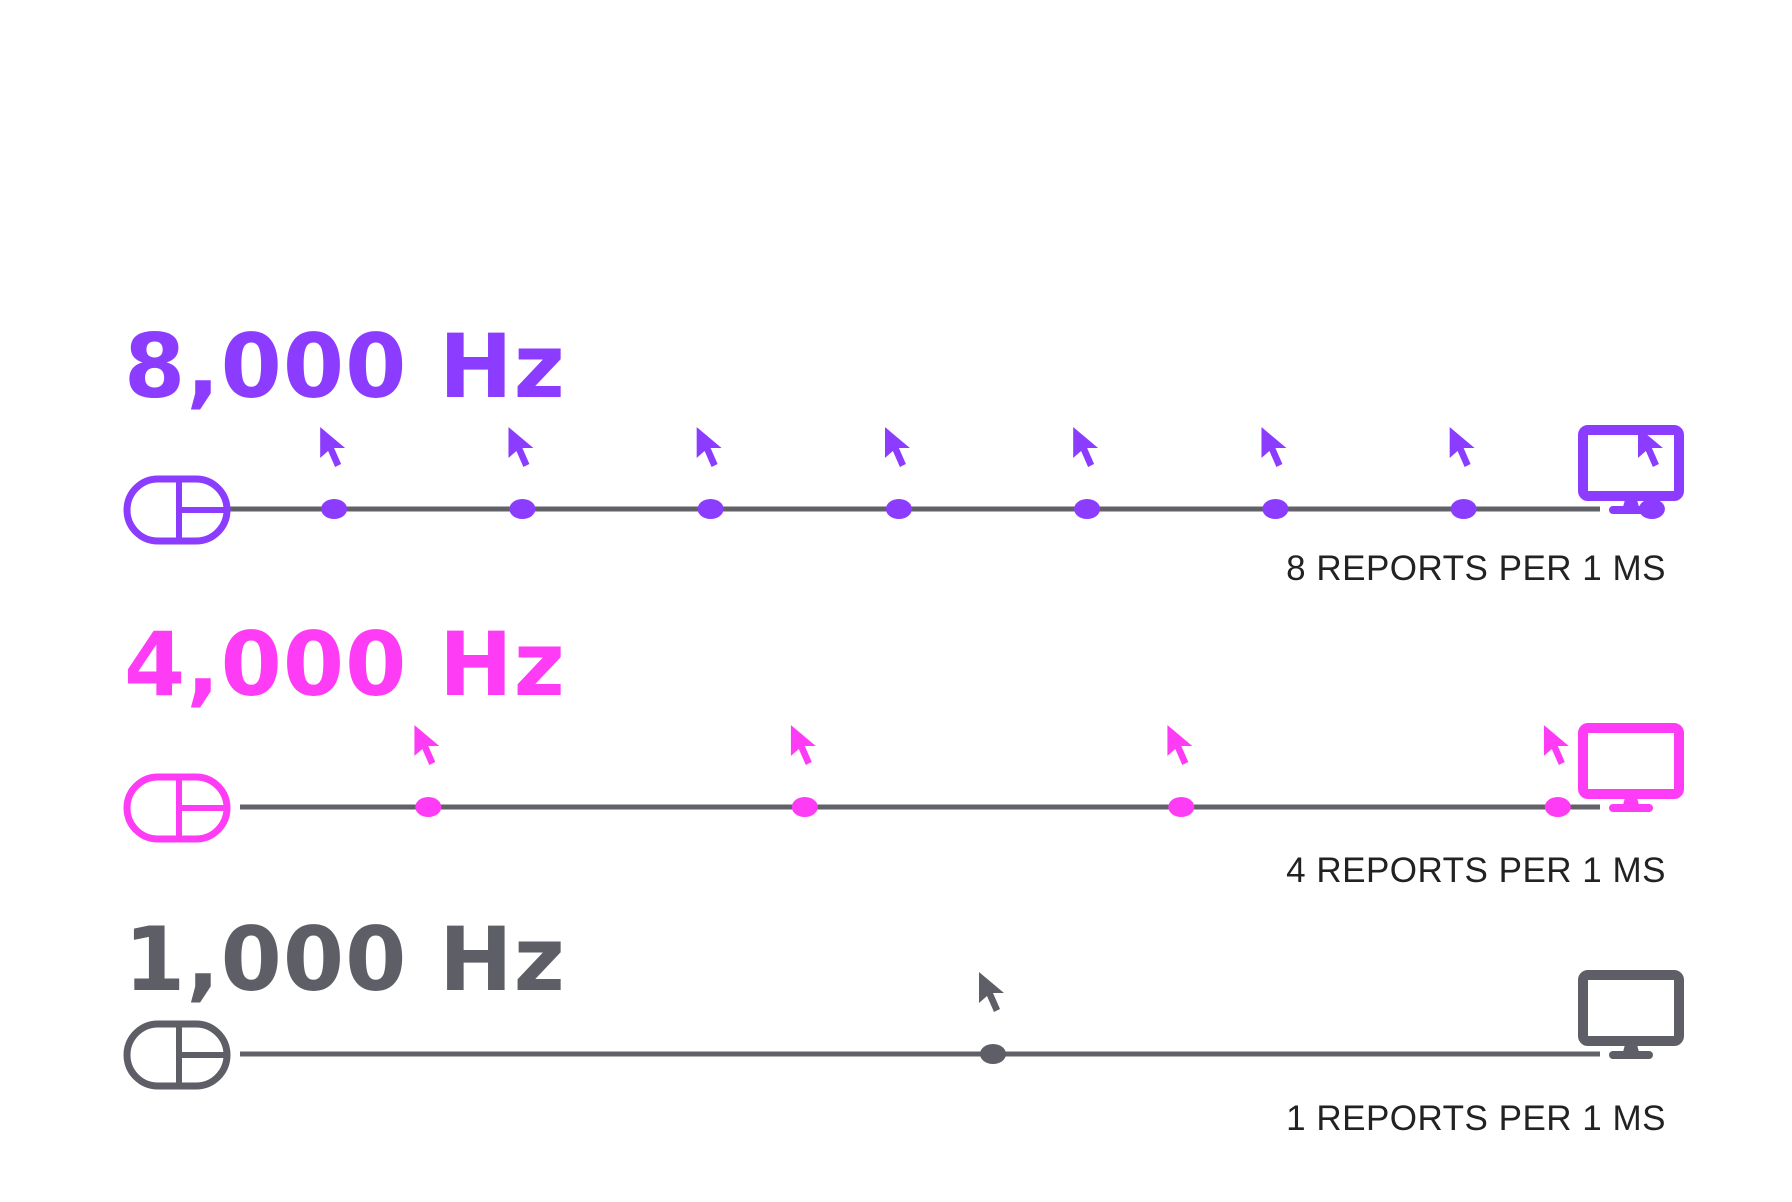  I want to click on rate-label: 4,000 Hz, so click(345, 664).